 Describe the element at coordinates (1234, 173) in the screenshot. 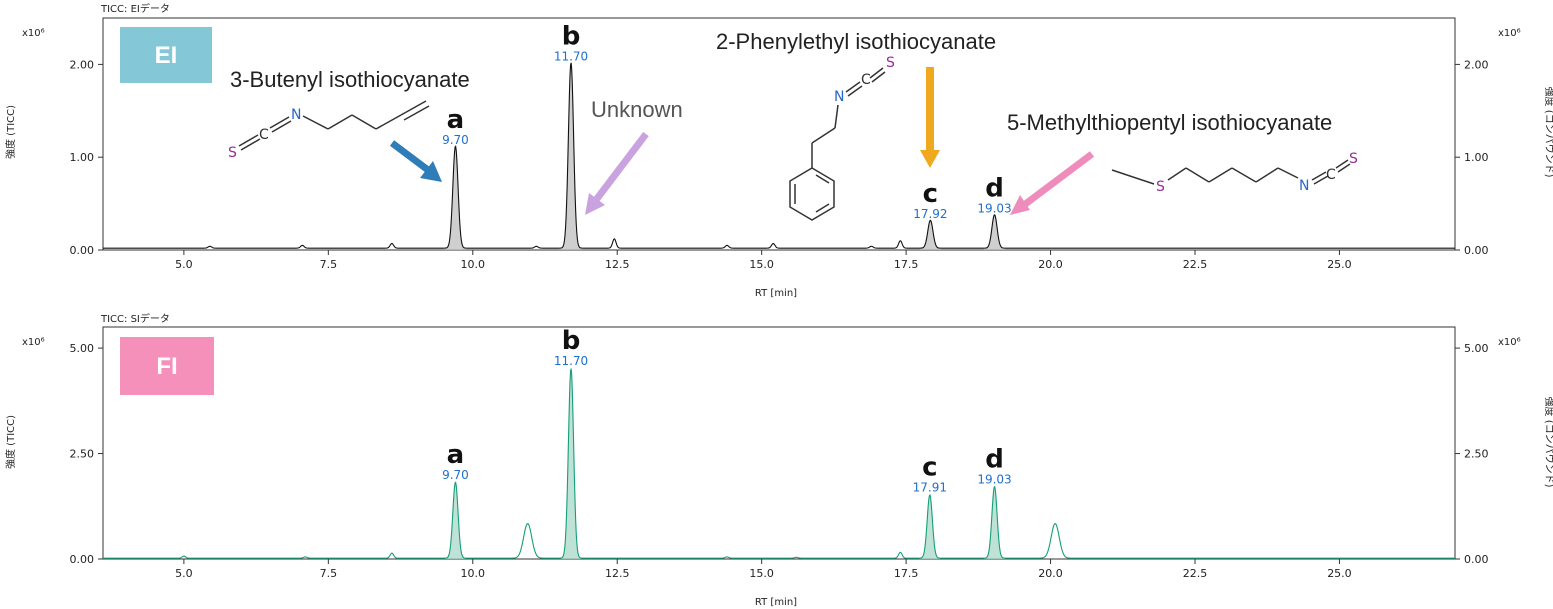

I see `structure-5-methylthiopentyl-isothiocyanate: S N C S` at that location.